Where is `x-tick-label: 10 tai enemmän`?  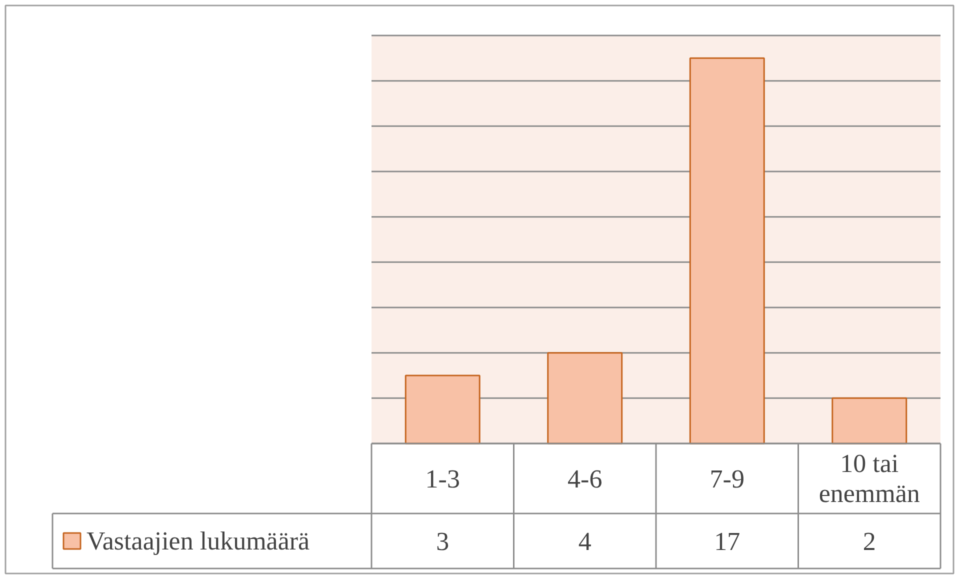 x-tick-label: 10 tai enemmän is located at coordinates (869, 478).